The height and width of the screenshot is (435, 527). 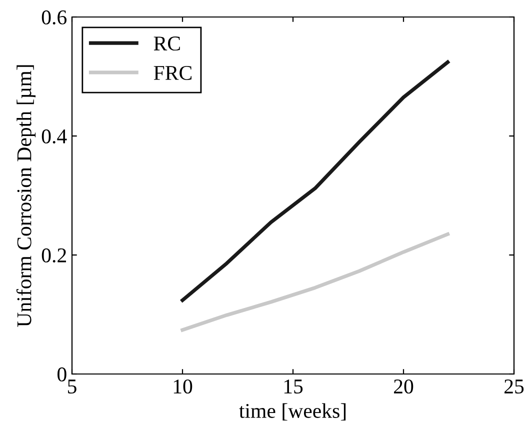 I want to click on x-tick-label: 25, so click(x=514, y=387).